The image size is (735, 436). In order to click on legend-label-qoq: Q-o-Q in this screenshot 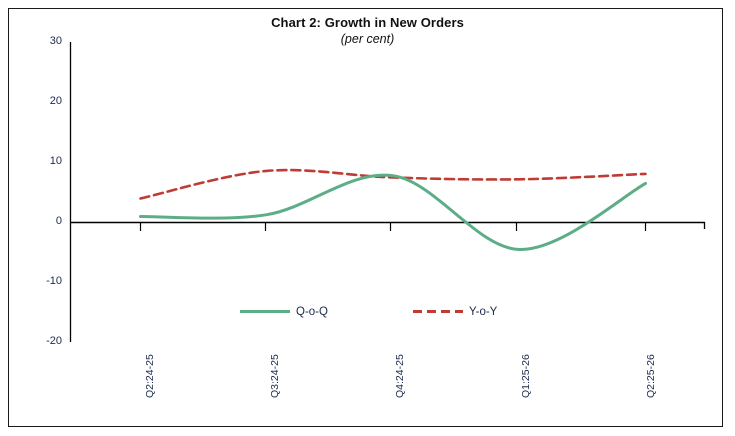, I will do `click(312, 312)`.